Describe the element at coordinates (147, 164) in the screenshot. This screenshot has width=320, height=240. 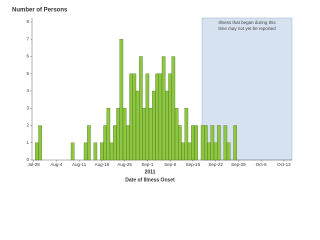
I see `x-tick-label: Sep-1` at that location.